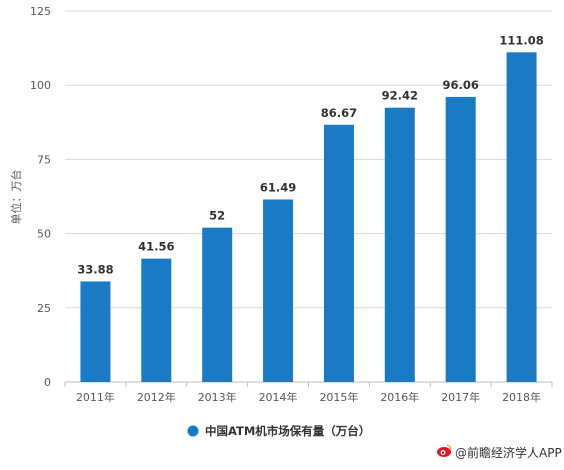  I want to click on legend-label: 中国ATM机市场保有量（万台）, so click(287, 431).